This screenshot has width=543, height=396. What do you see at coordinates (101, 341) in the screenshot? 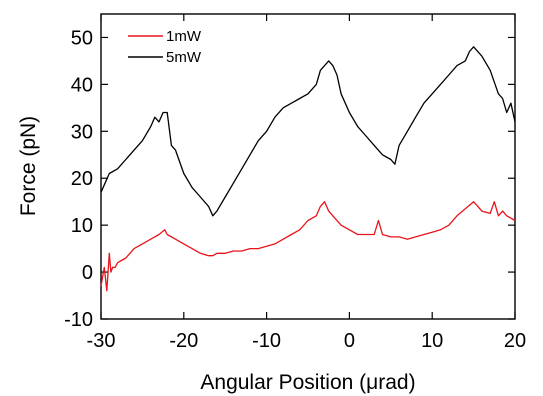
I see `x-tick-label: -30` at bounding box center [101, 341].